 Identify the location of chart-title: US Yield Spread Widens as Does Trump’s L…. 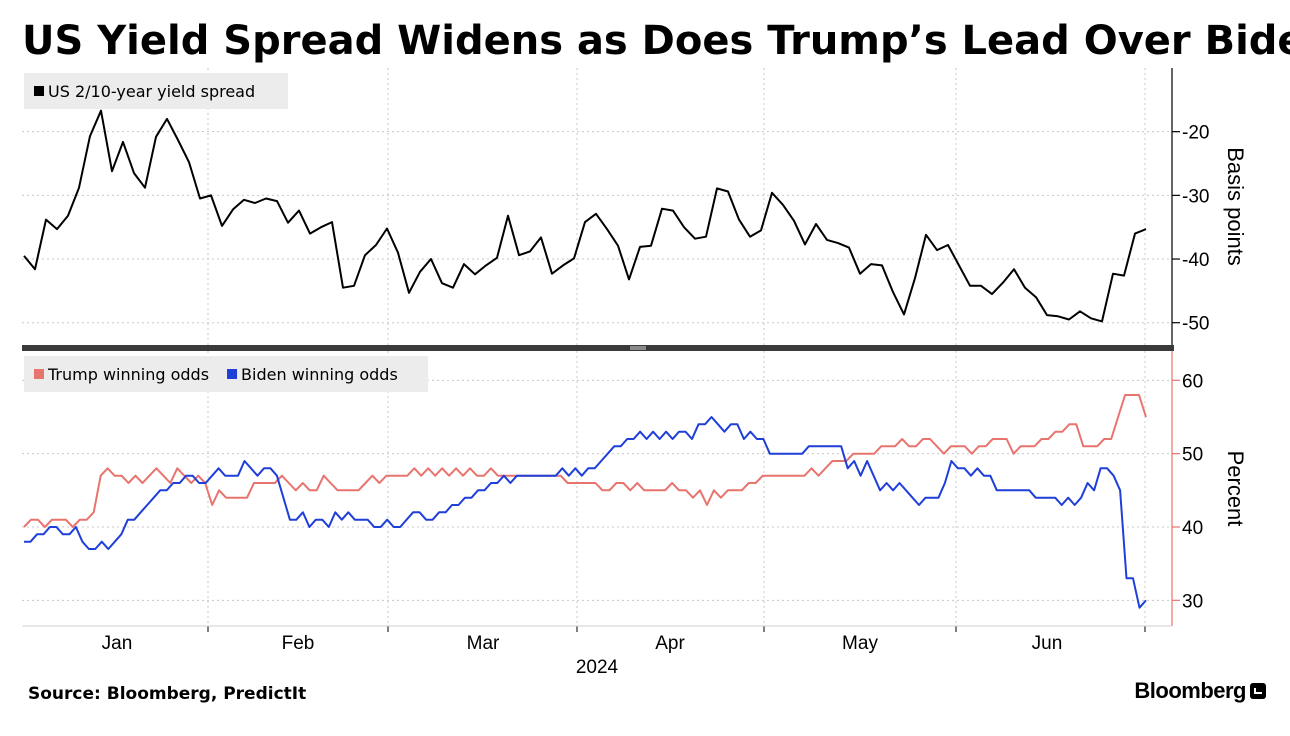
(656, 41).